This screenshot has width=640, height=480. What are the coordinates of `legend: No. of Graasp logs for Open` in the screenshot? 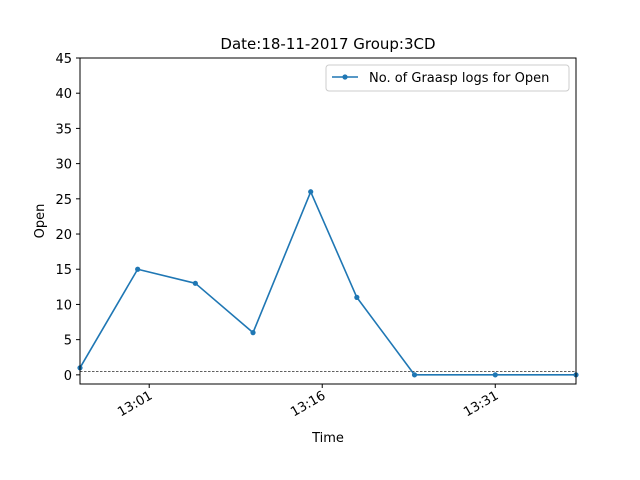 It's located at (447, 78).